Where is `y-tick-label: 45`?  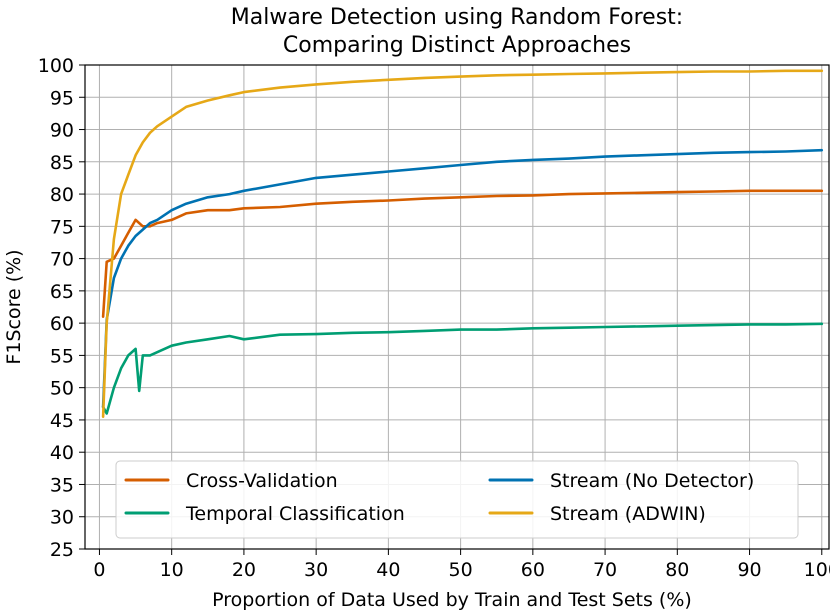
y-tick-label: 45 is located at coordinates (62, 421).